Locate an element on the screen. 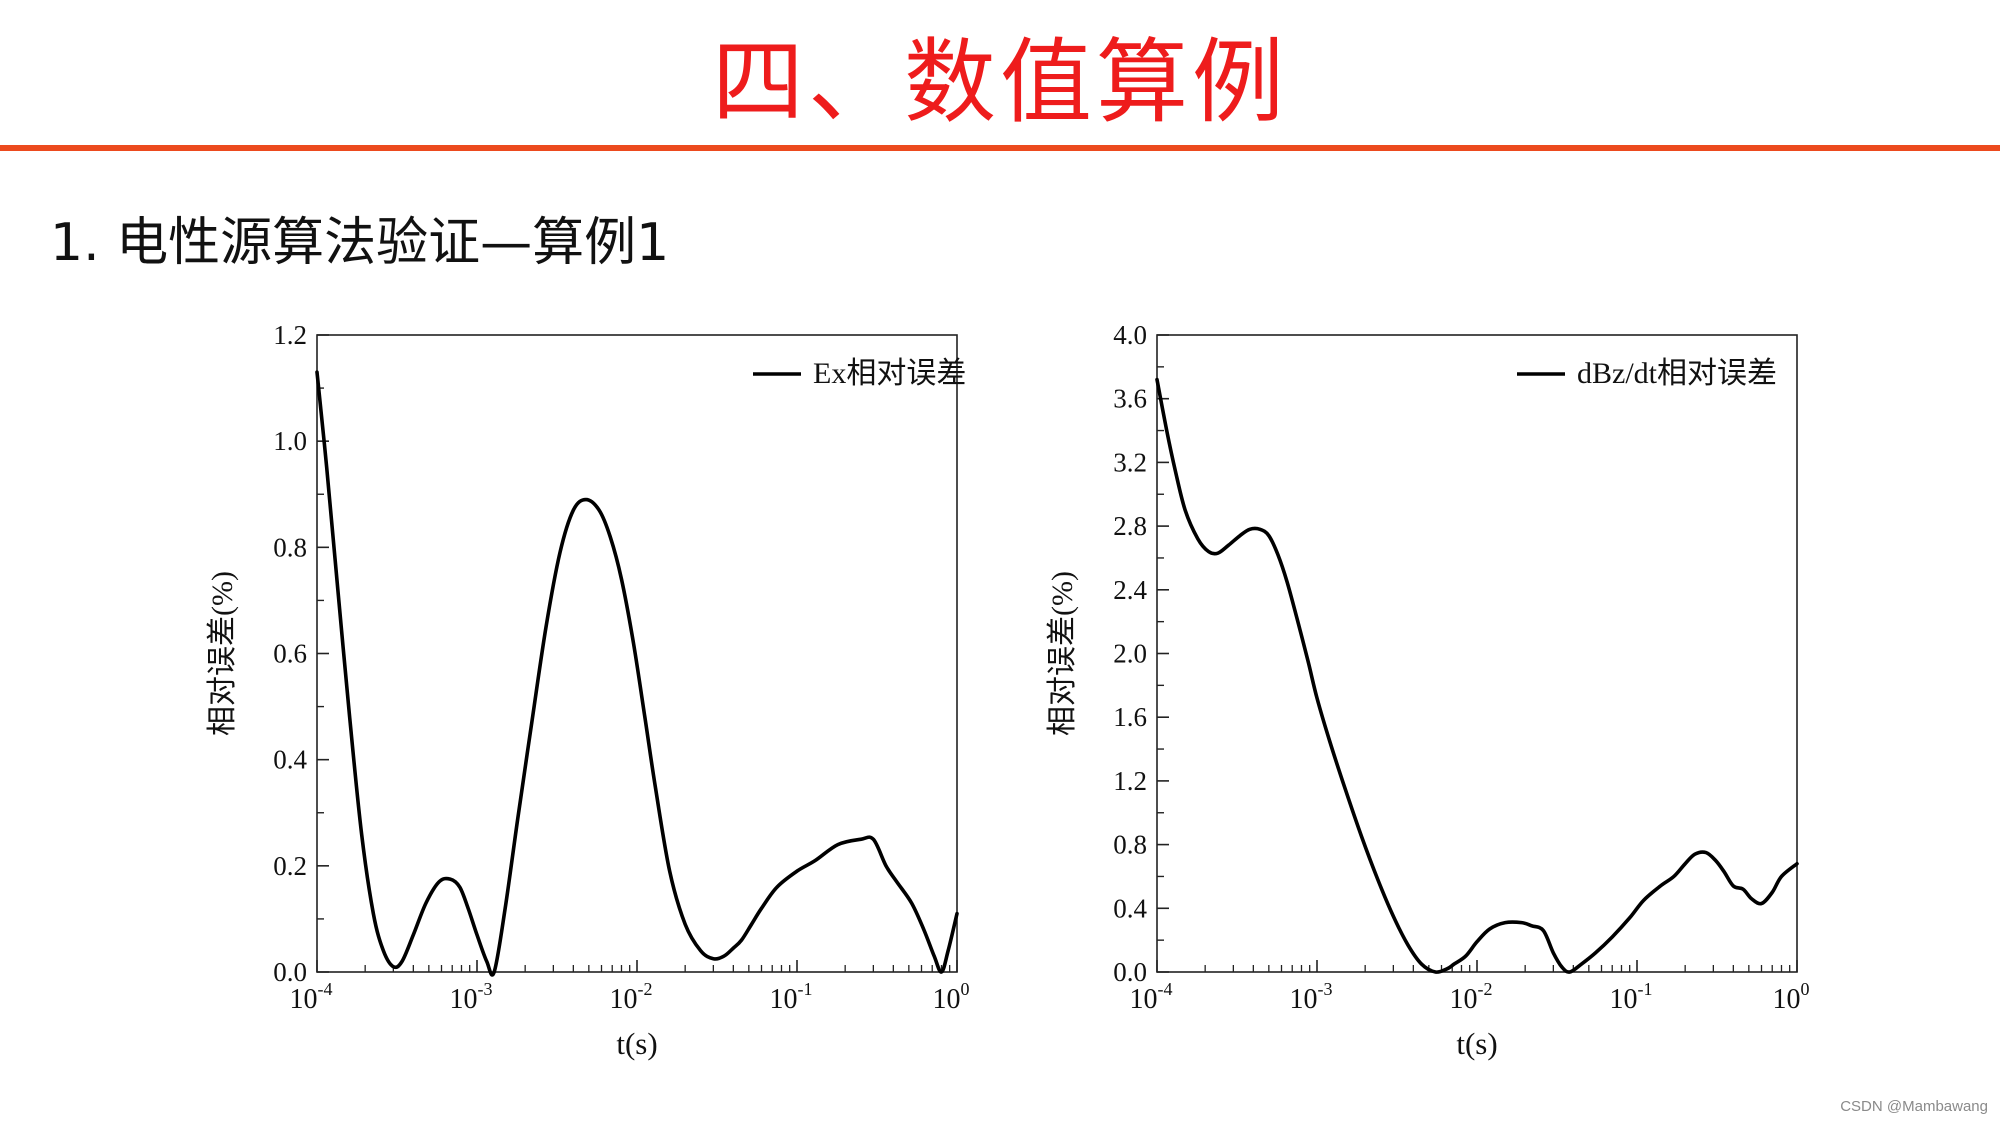 The width and height of the screenshot is (2000, 1125). watermark: CSDN @Mambawang is located at coordinates (1914, 1106).